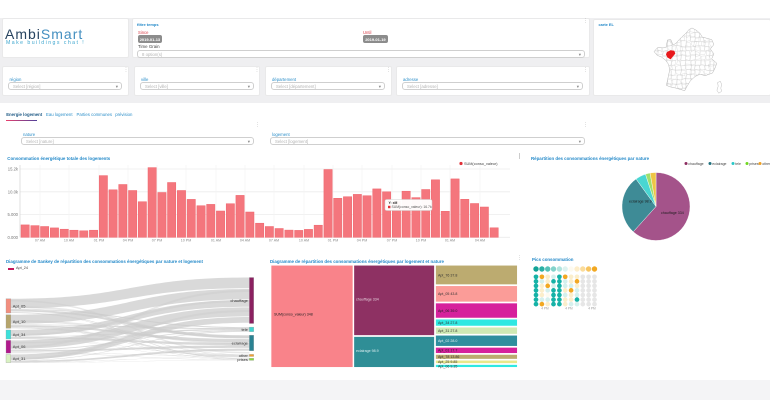 The width and height of the screenshot is (770, 400). What do you see at coordinates (13, 214) in the screenshot?
I see `svg-text: 5.000` at bounding box center [13, 214].